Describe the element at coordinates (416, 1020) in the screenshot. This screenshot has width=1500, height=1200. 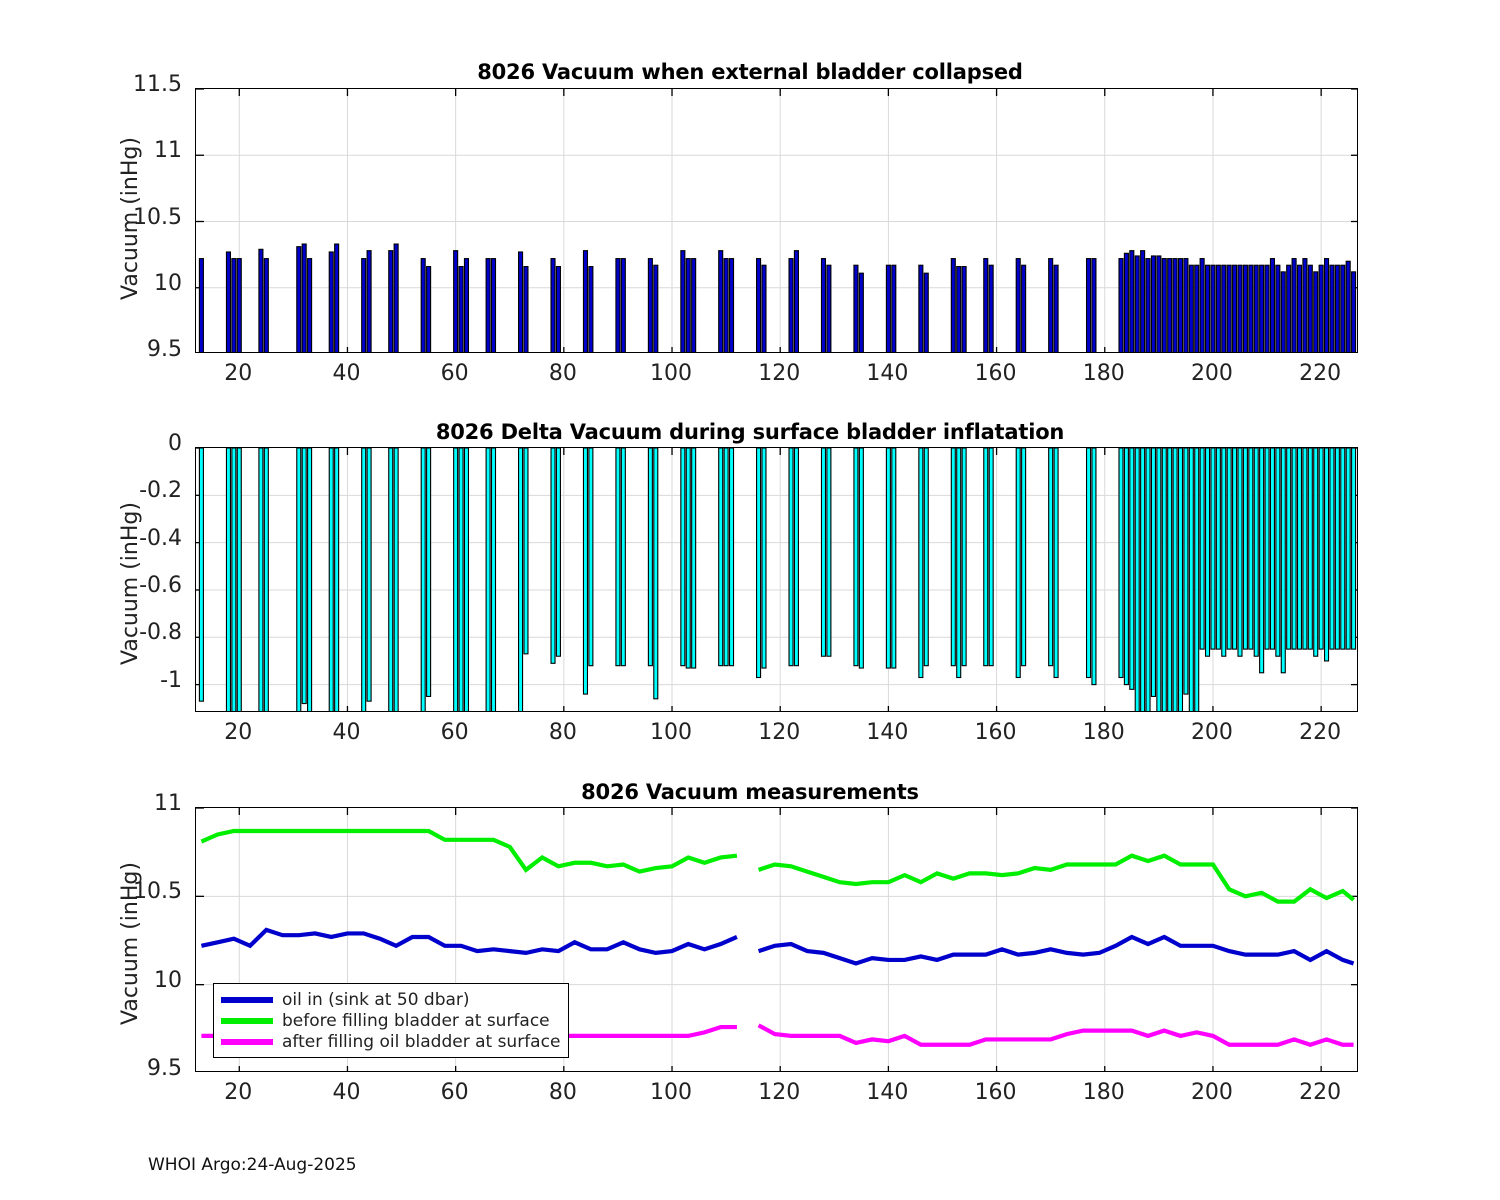
I see `legend-label-before-fill: before filling bladder at surface` at that location.